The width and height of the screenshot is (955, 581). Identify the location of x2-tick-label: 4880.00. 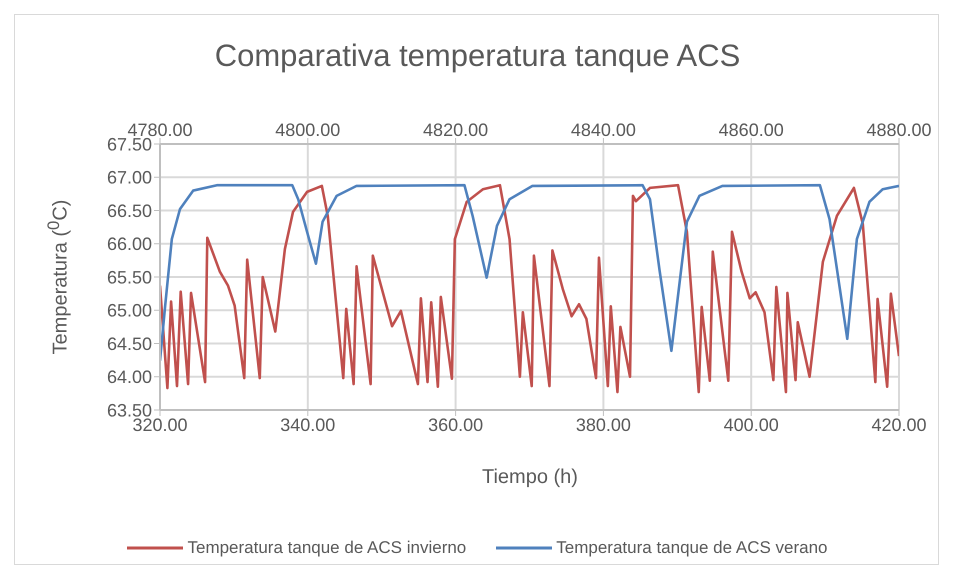
(899, 130).